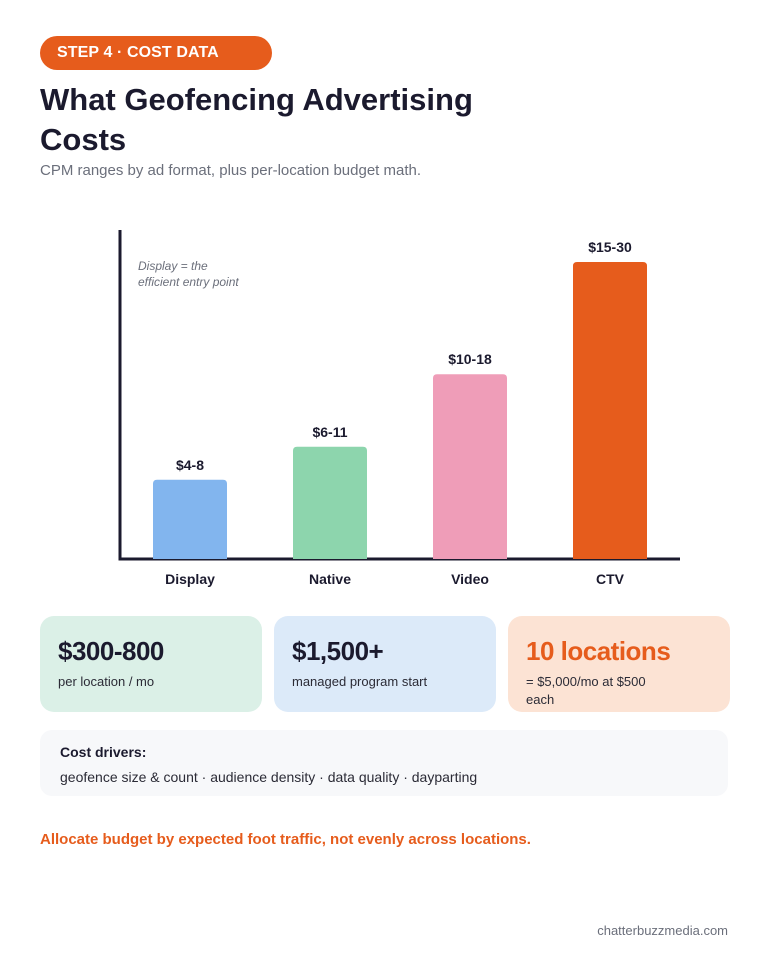  I want to click on x-tick-label-video: Video, so click(470, 579).